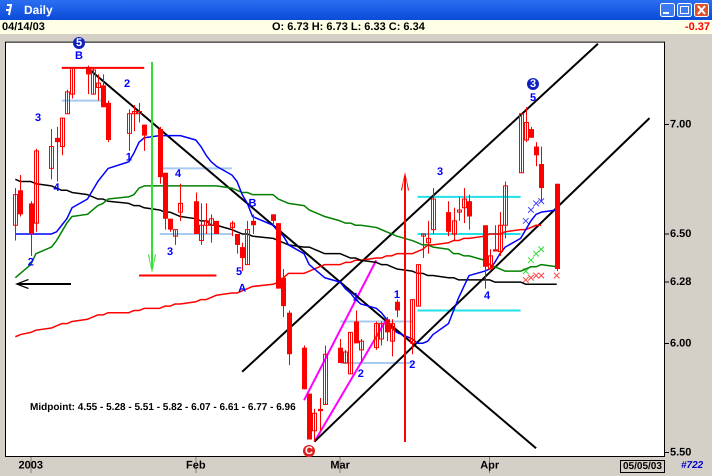  Describe the element at coordinates (397, 295) in the screenshot. I see `annotation: 1` at that location.